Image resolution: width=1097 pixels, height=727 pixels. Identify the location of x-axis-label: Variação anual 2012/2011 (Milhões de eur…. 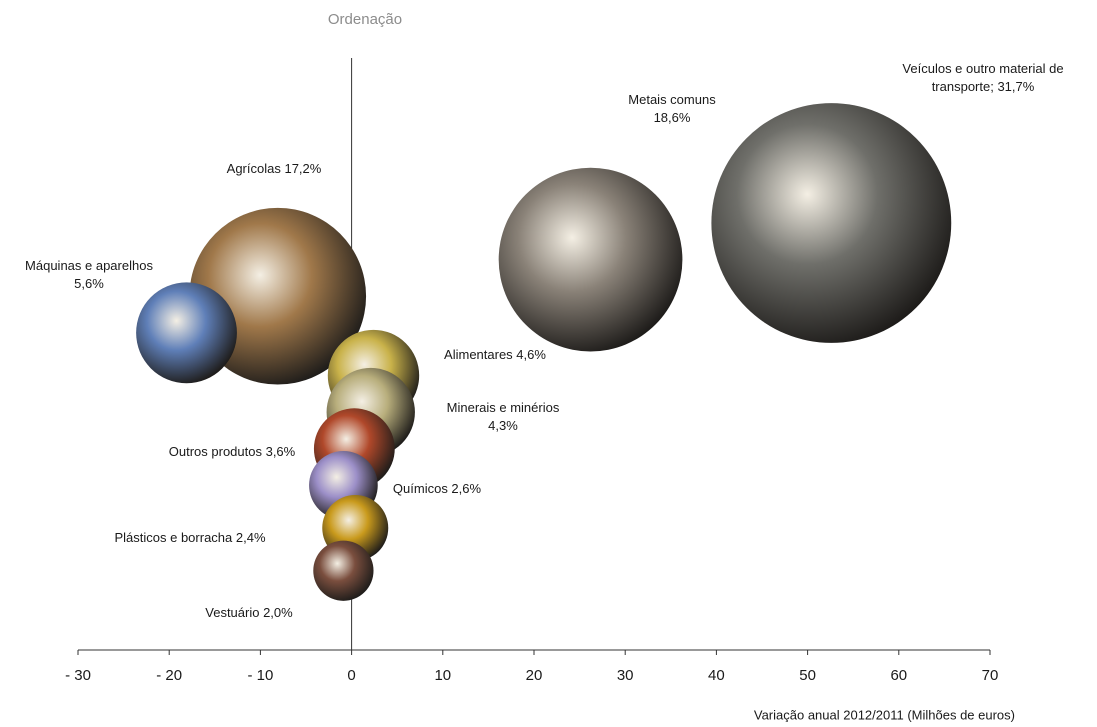
(884, 714).